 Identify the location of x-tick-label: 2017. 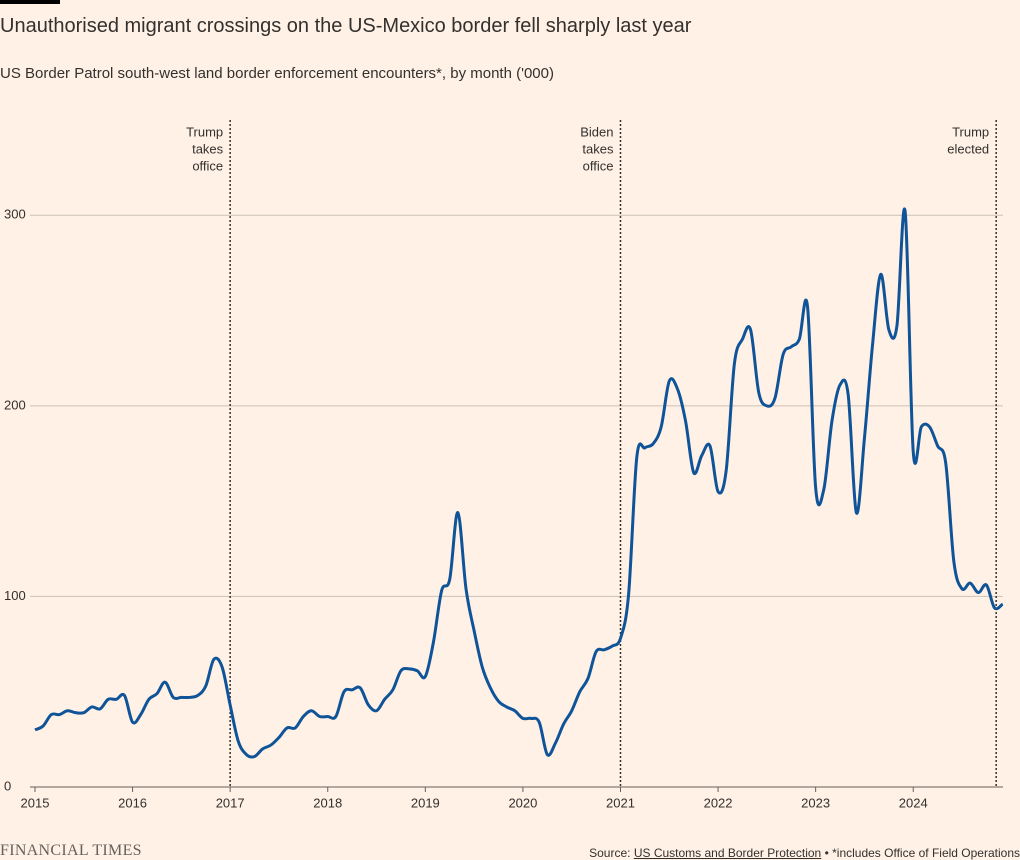
(230, 802).